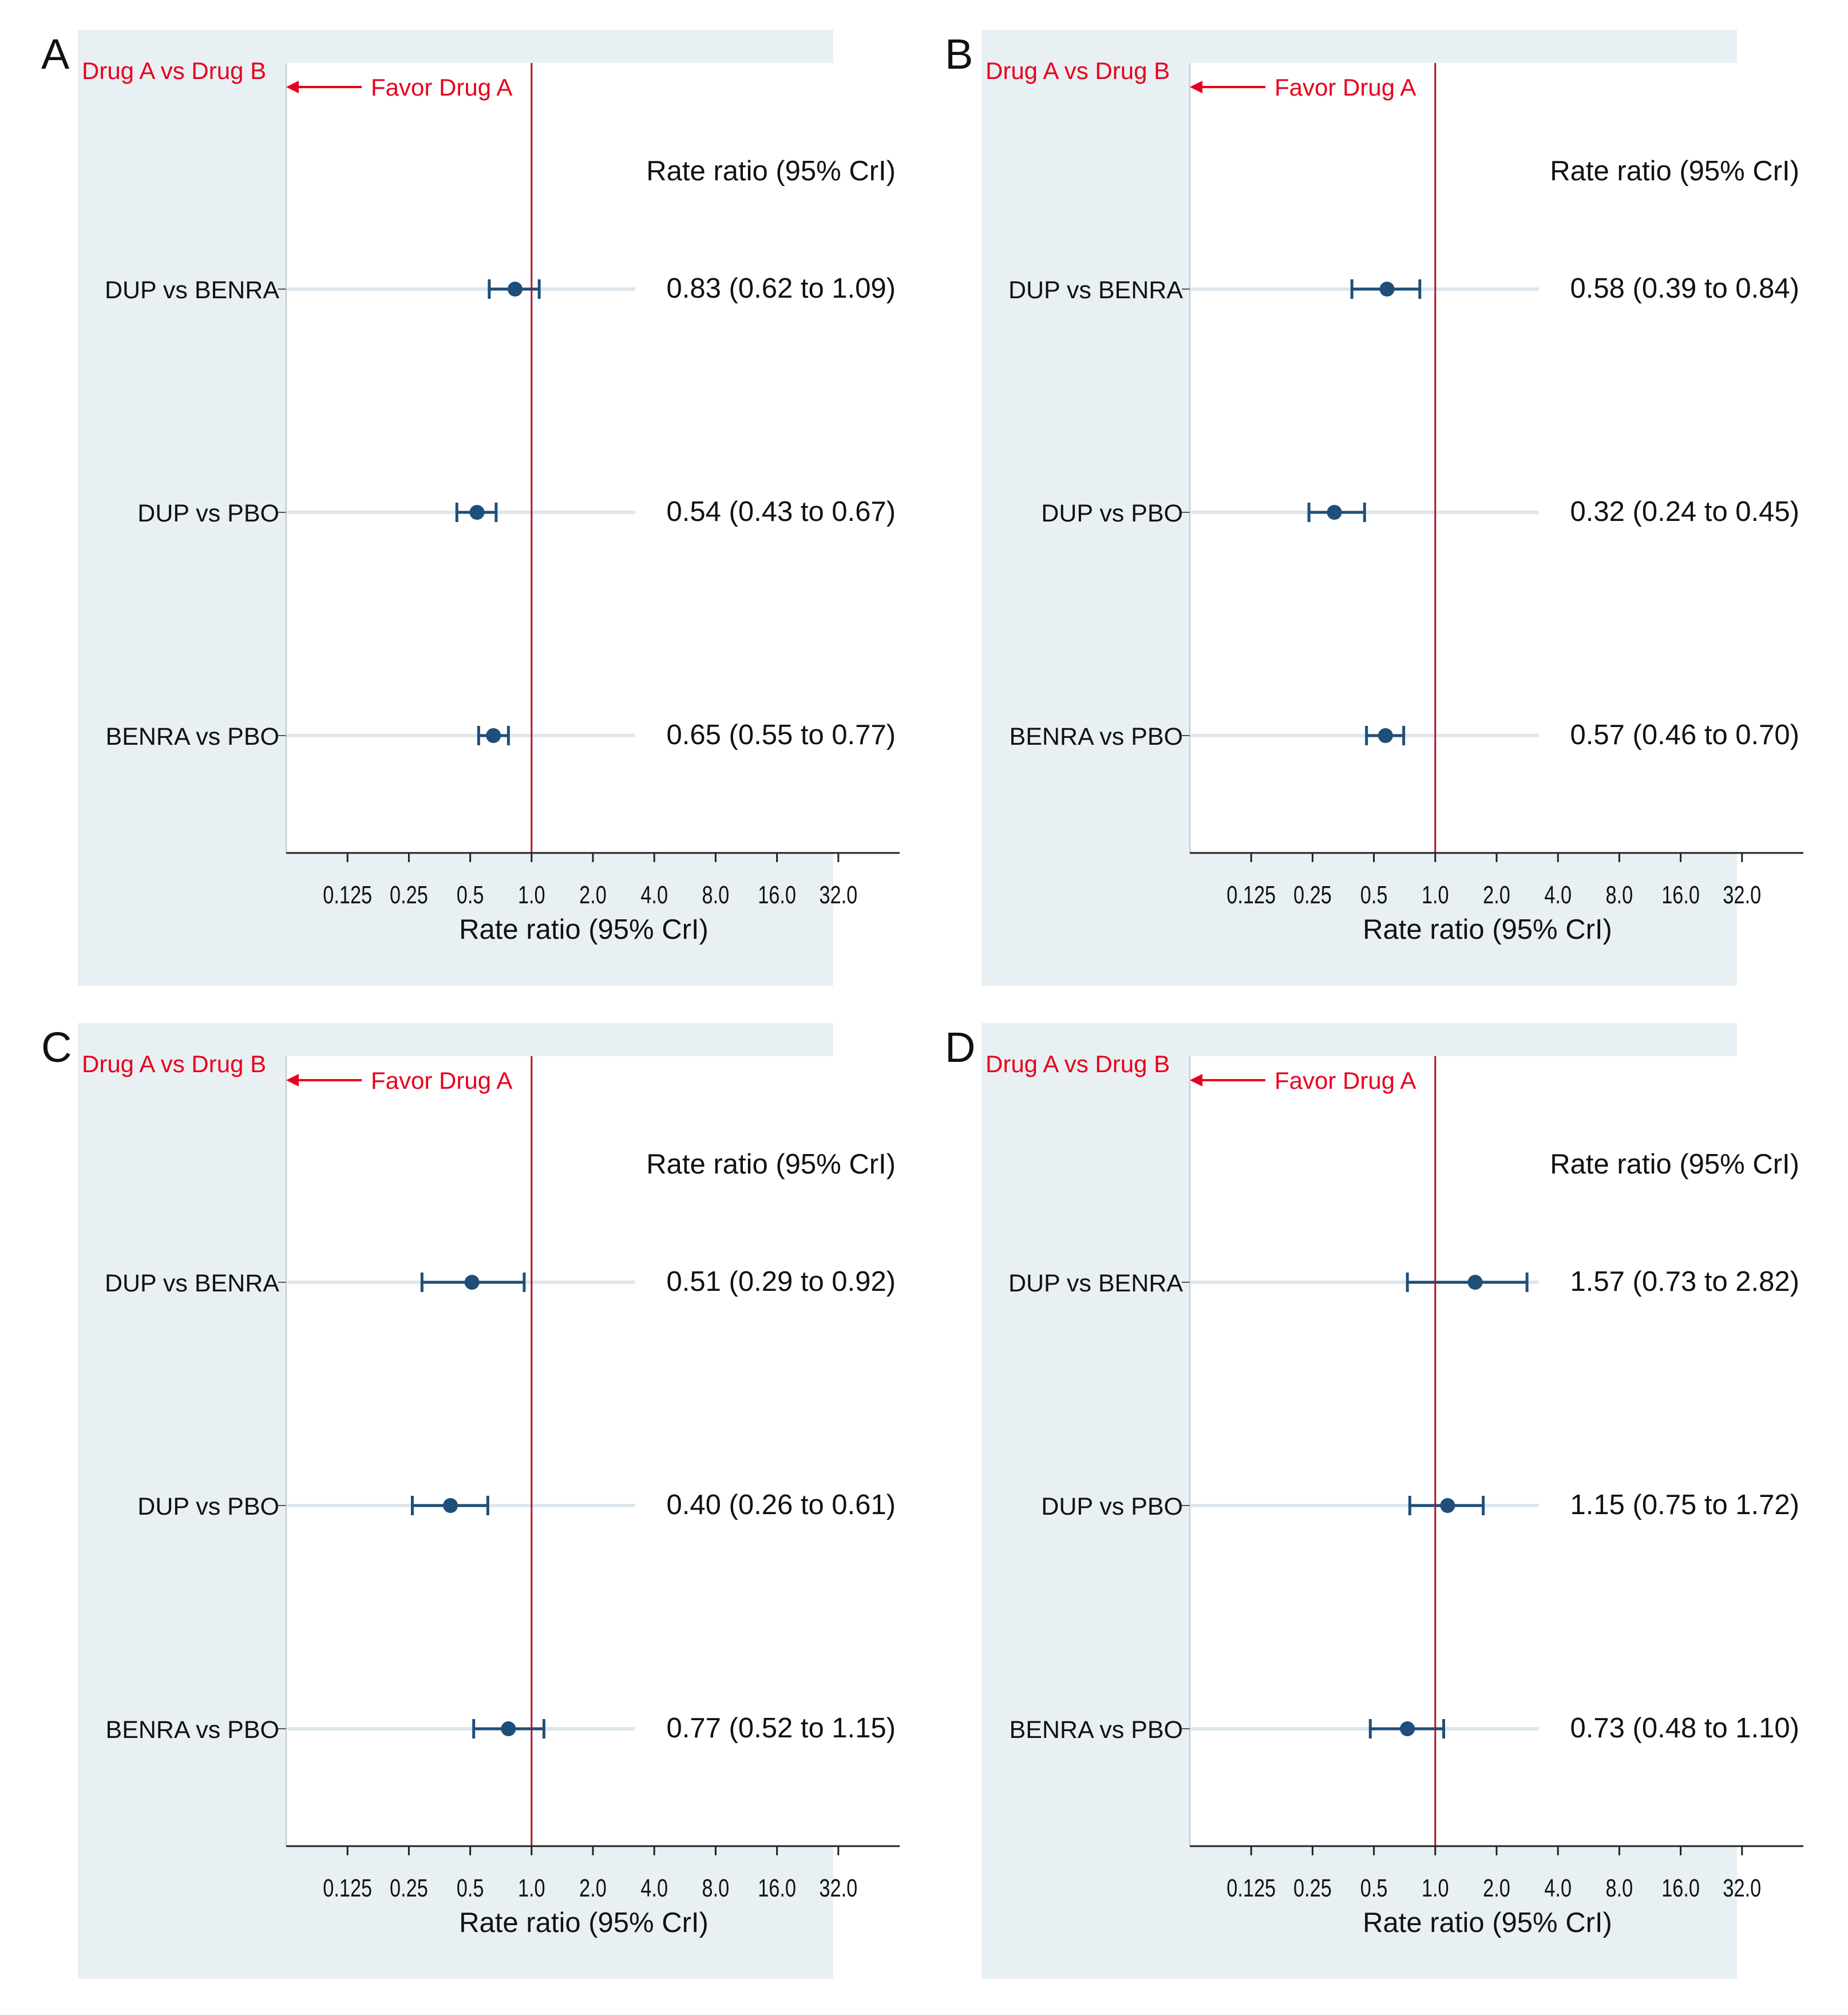 This screenshot has height=2015, width=1848. What do you see at coordinates (781, 1504) in the screenshot?
I see `estimate-text: 0.40 (0.26 to 0.61)` at bounding box center [781, 1504].